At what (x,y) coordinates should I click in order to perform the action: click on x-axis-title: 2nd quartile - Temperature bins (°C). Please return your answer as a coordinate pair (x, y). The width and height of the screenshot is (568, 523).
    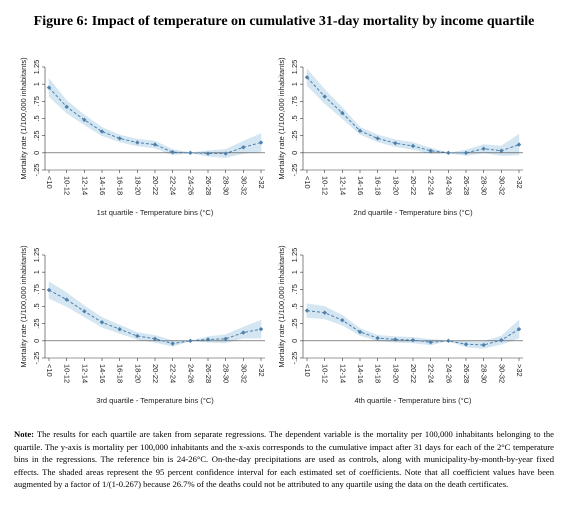
    Looking at the image, I should click on (413, 212).